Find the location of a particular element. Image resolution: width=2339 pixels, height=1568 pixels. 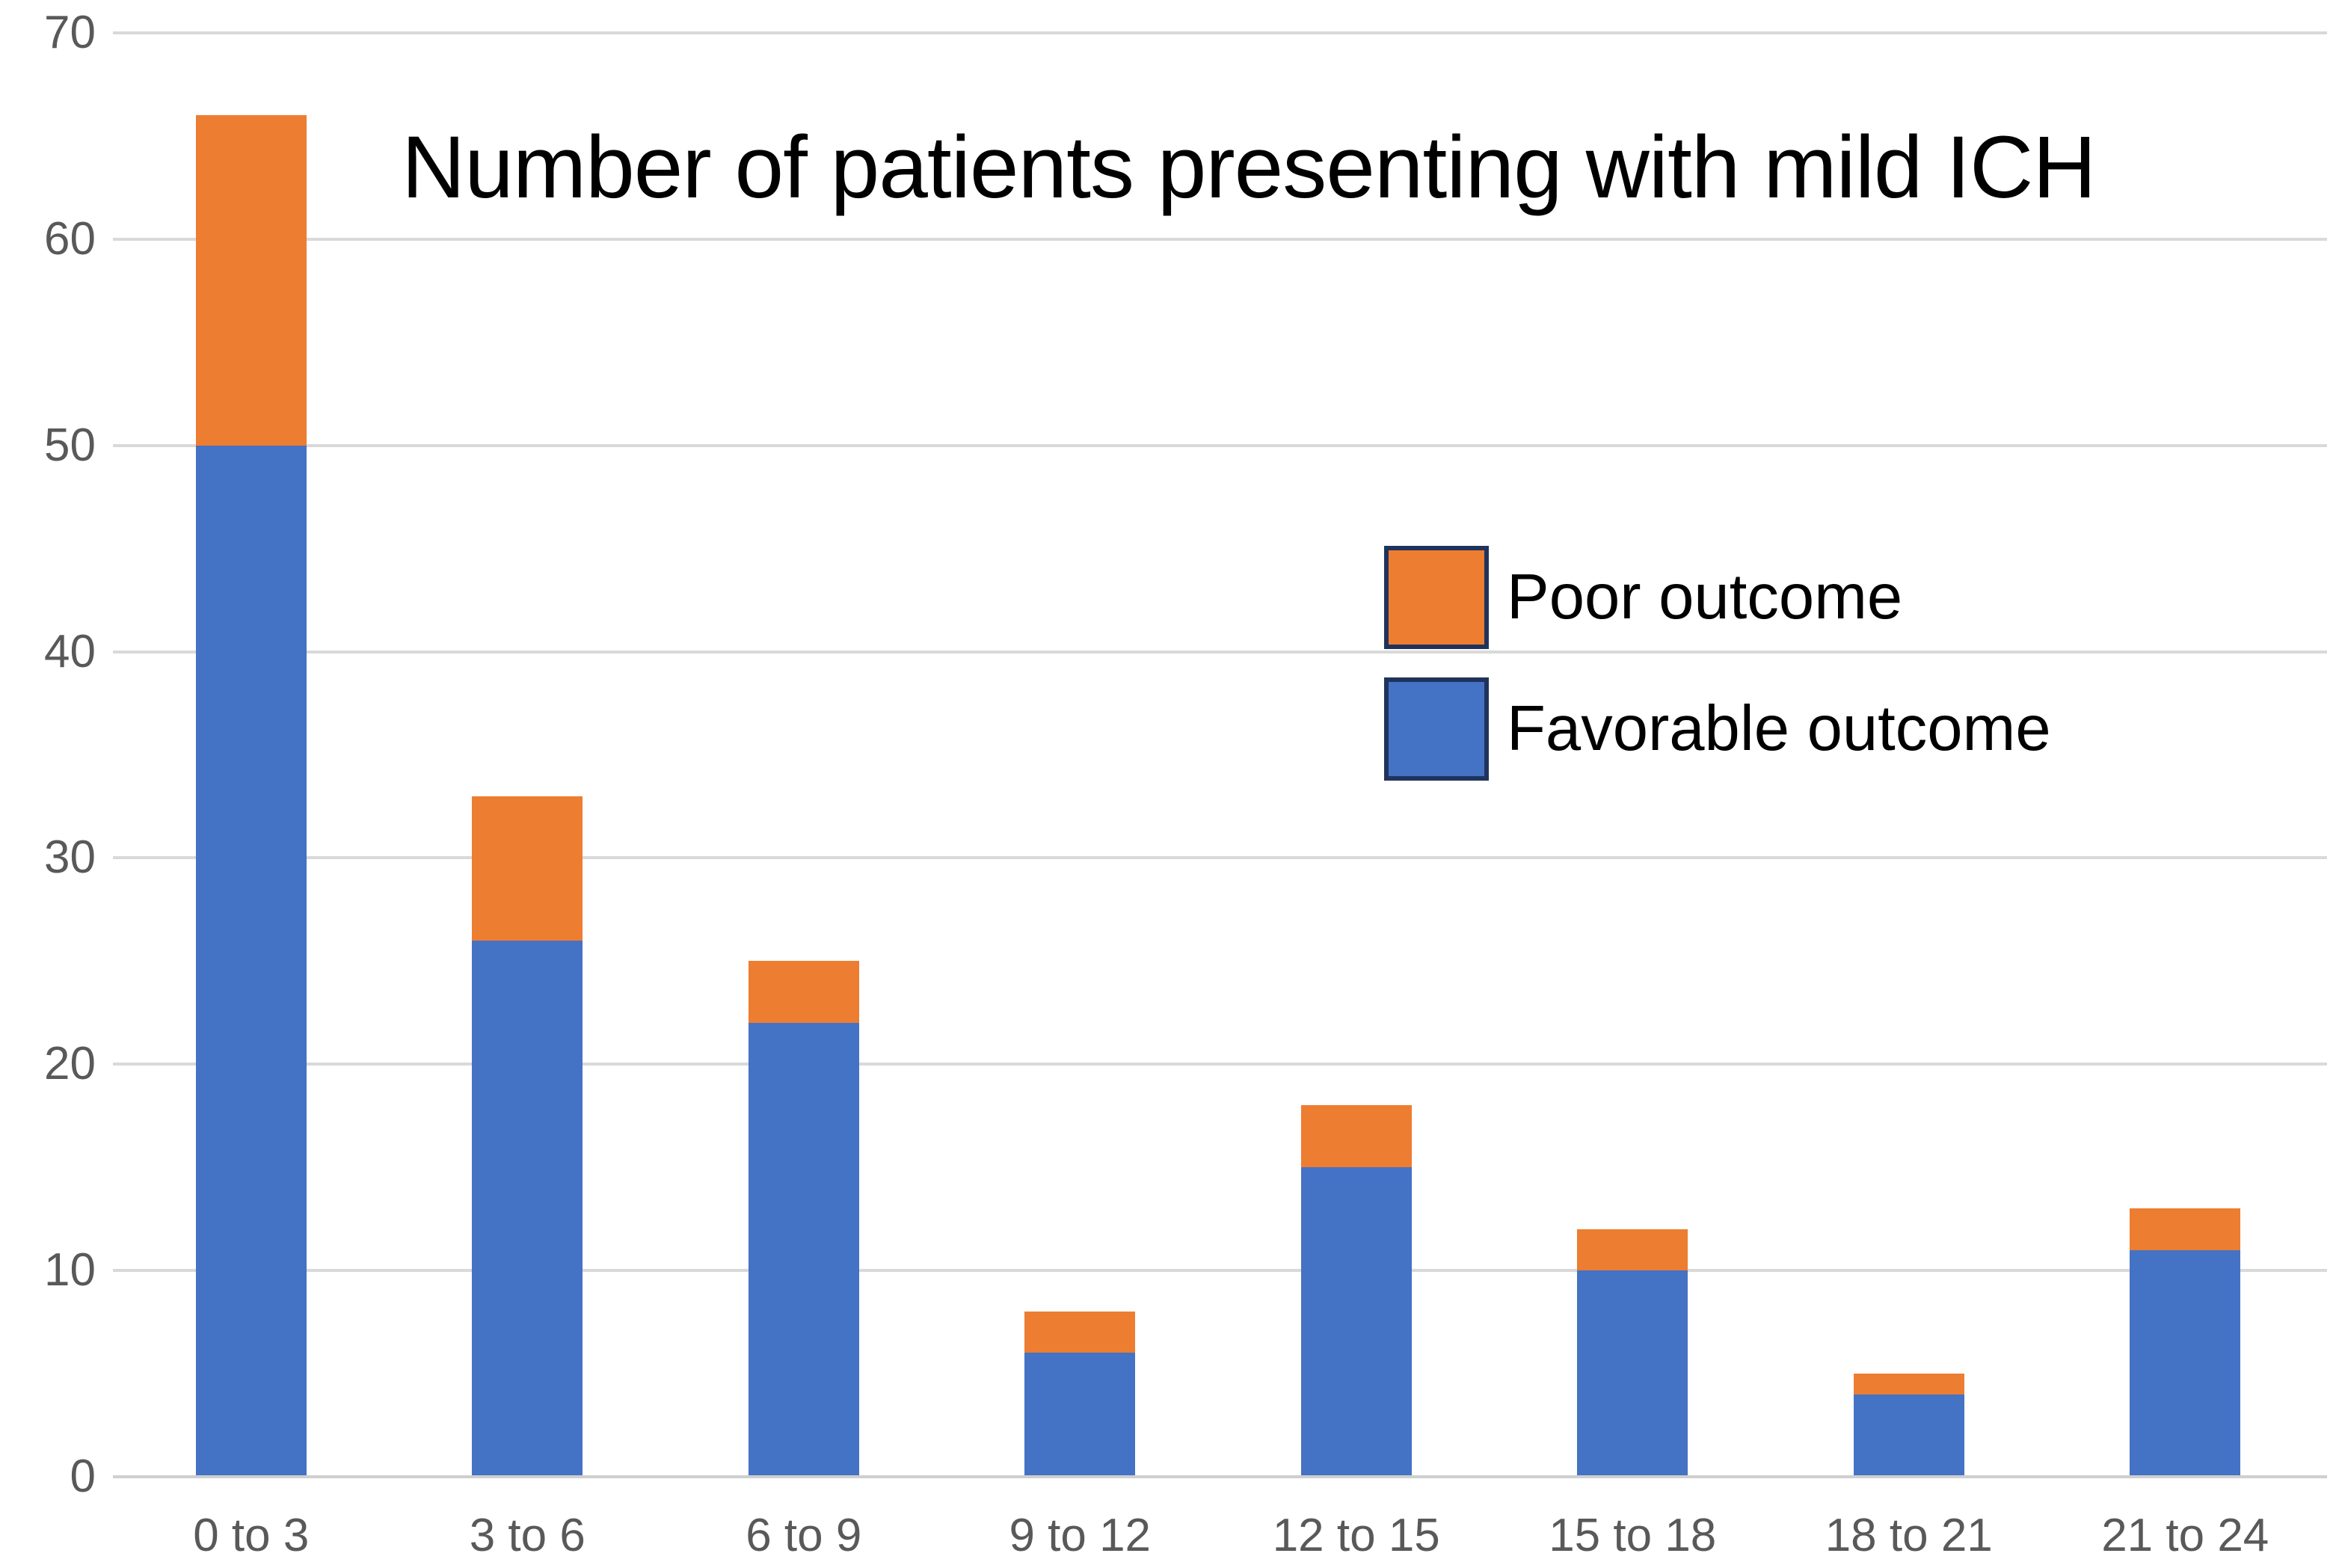

x-axis-label-6-to-9: 6 to 9 is located at coordinates (804, 1535).